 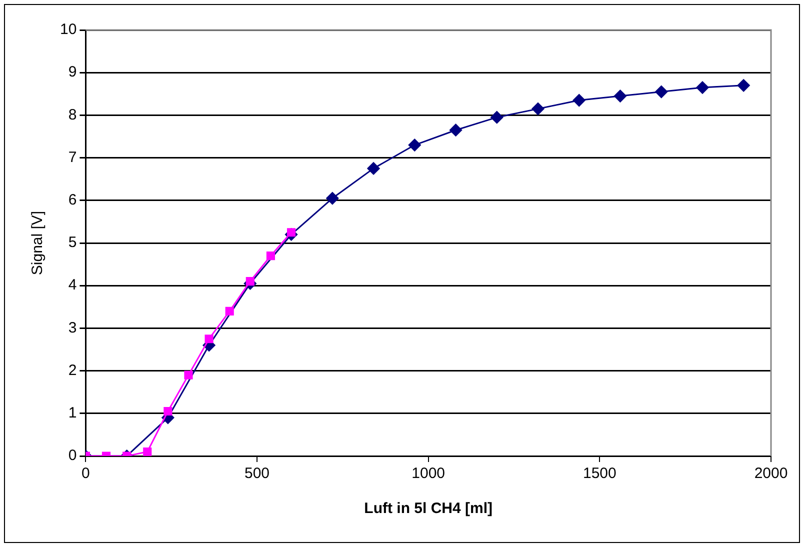 What do you see at coordinates (72, 413) in the screenshot?
I see `y-tick-label: 1` at bounding box center [72, 413].